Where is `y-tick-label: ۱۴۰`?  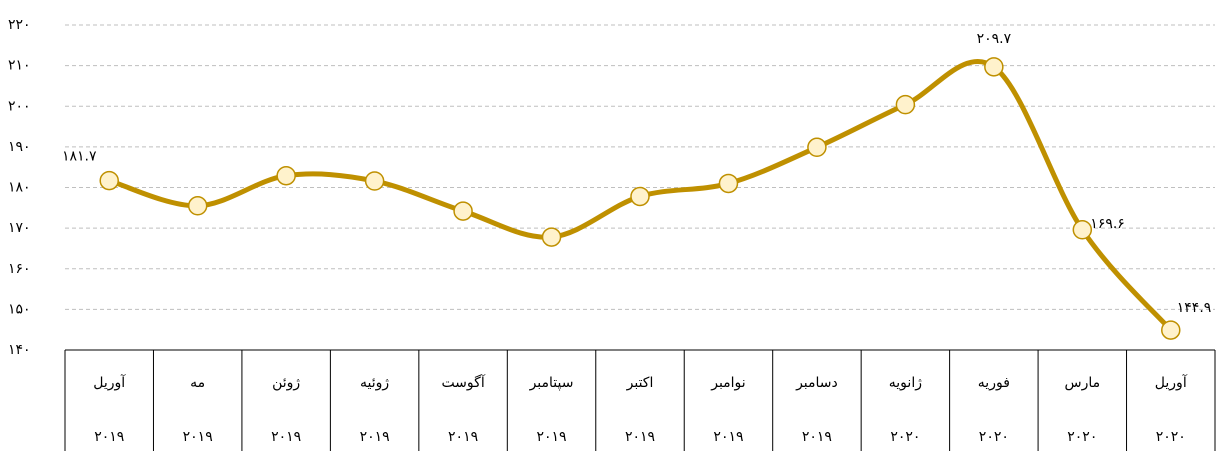 y-tick-label: ۱۴۰ is located at coordinates (19, 350).